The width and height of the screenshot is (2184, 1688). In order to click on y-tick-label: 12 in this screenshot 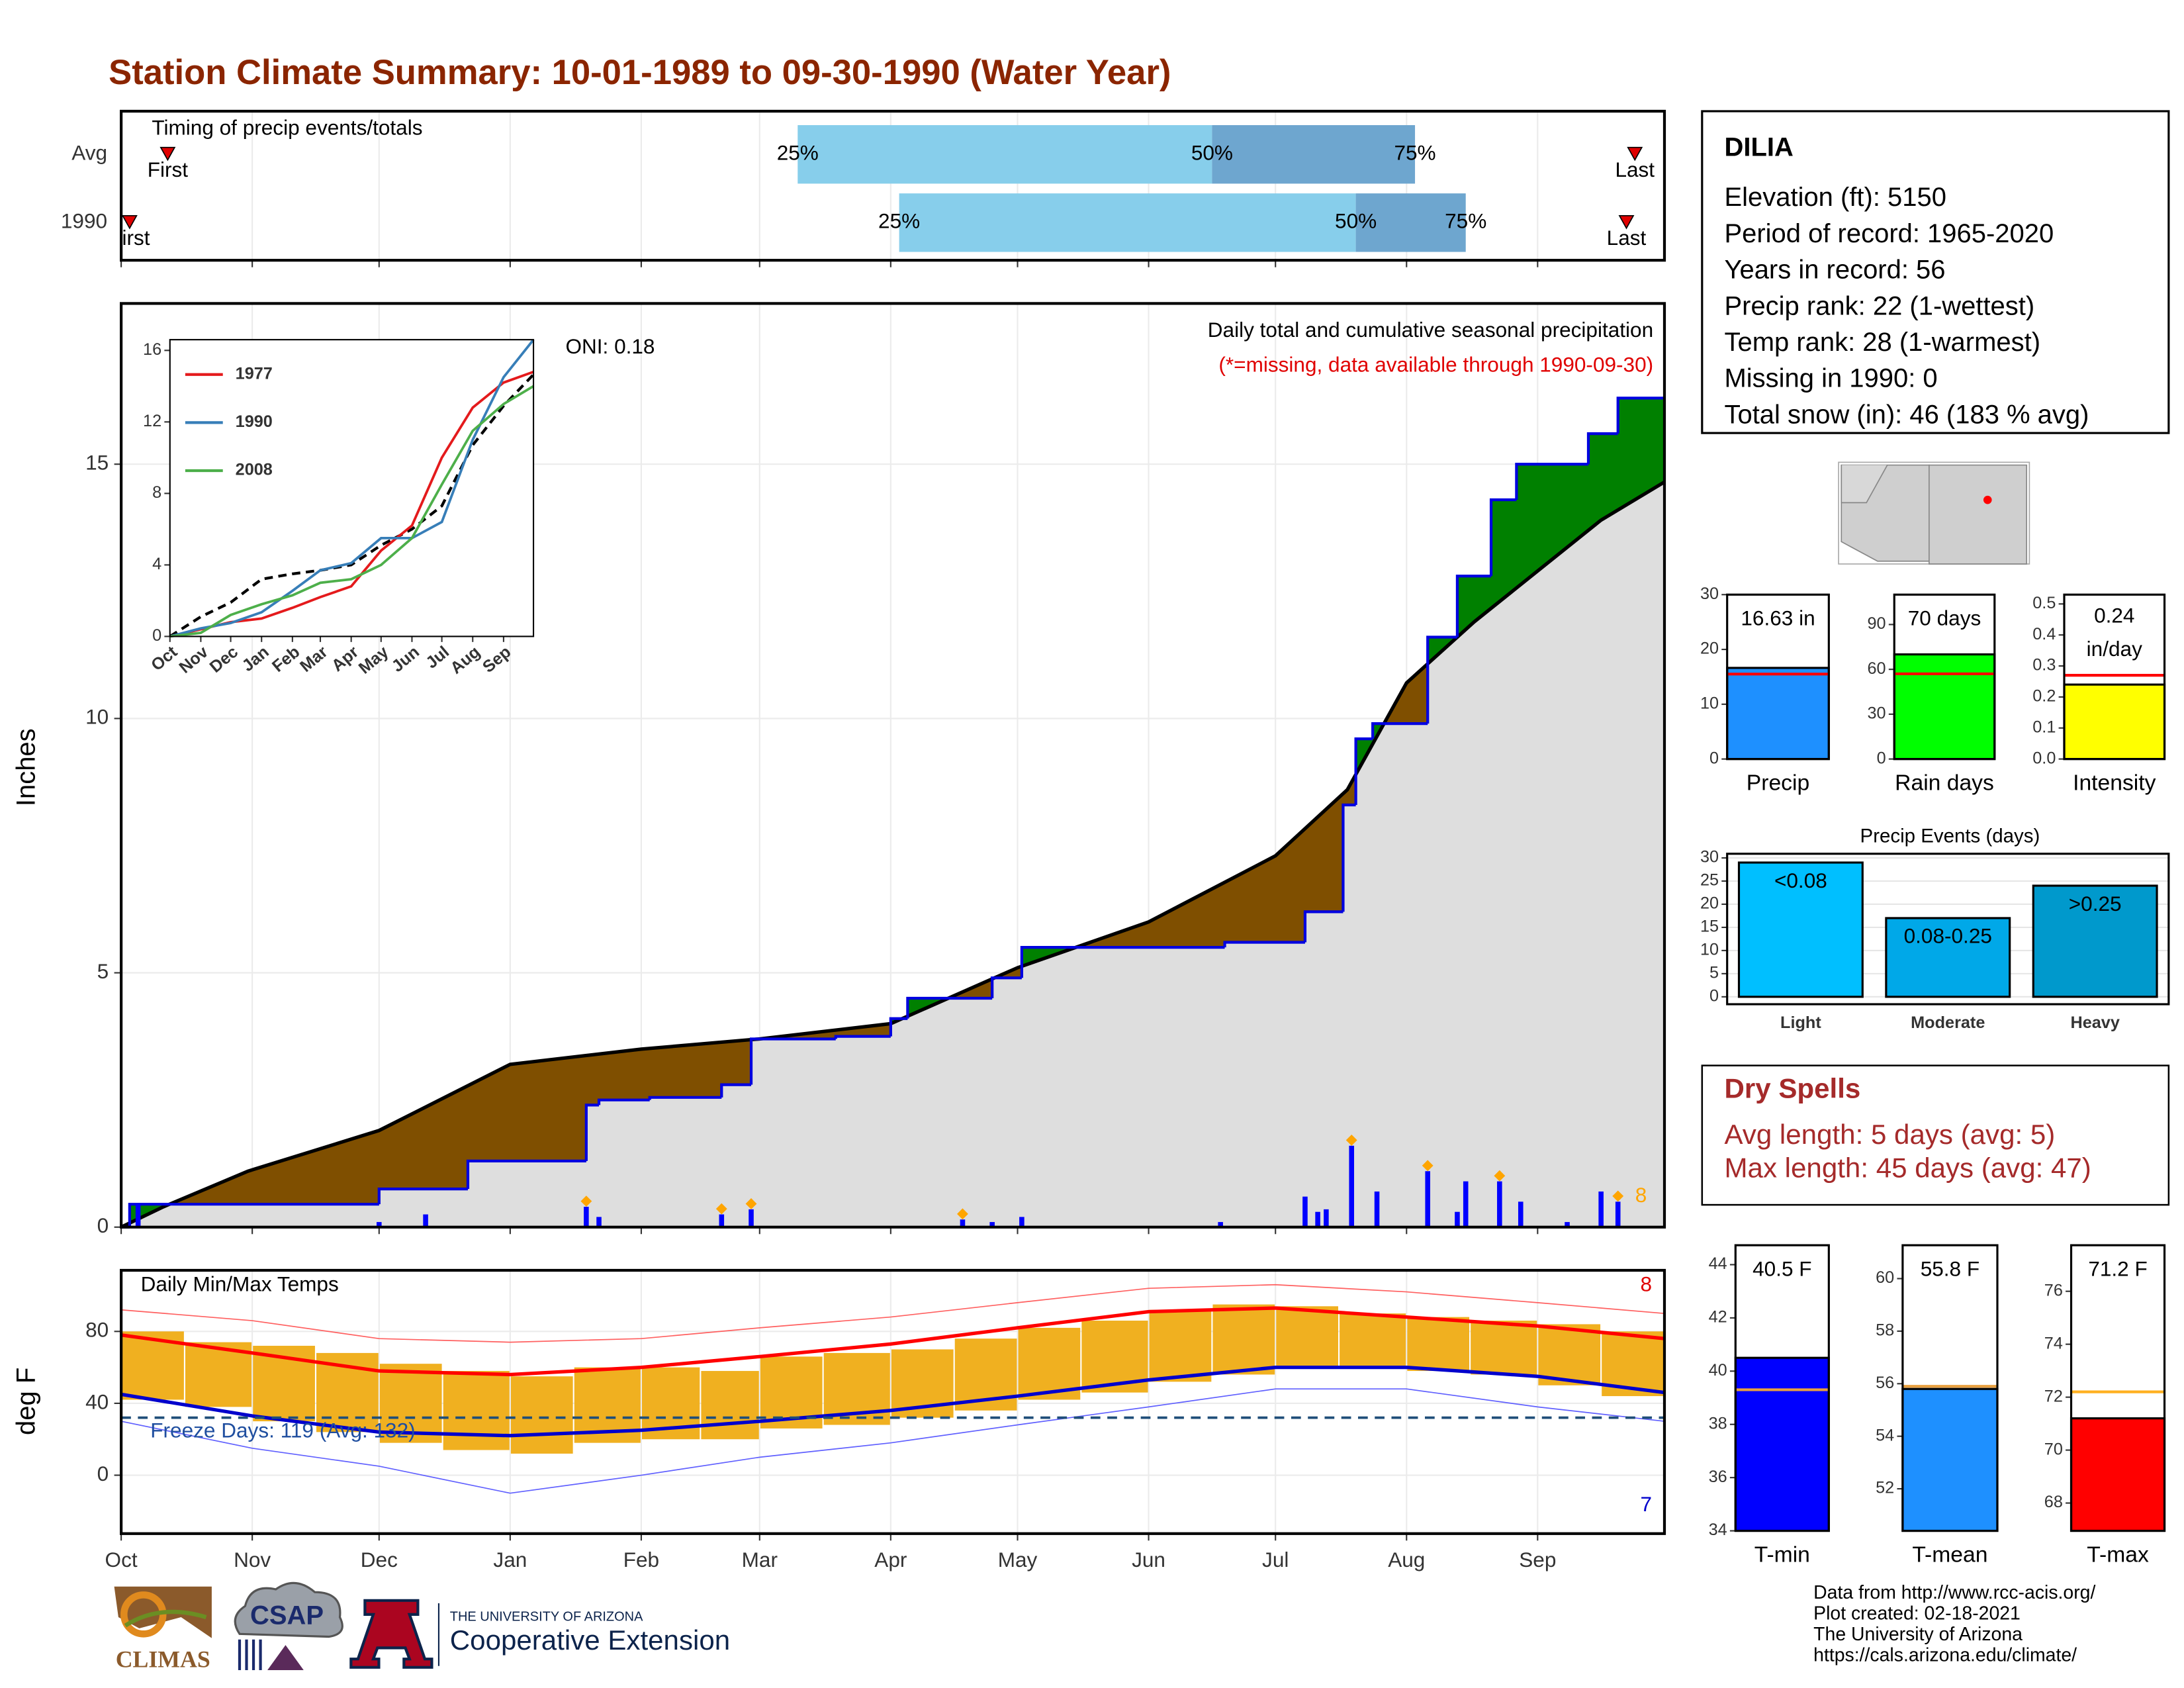, I will do `click(152, 421)`.